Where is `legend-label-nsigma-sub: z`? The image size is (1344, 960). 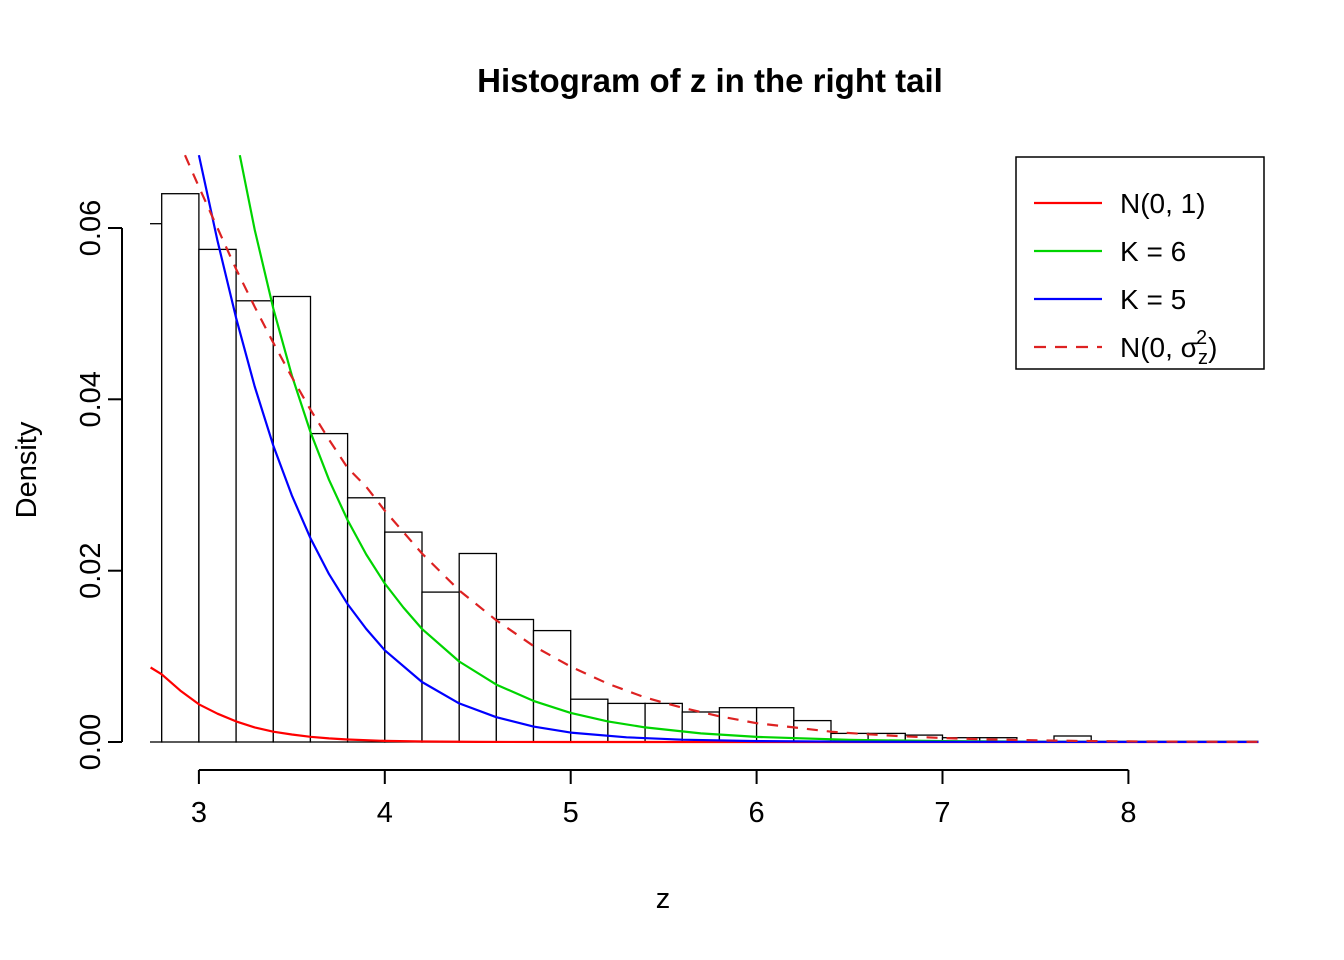 legend-label-nsigma-sub: z is located at coordinates (1203, 358).